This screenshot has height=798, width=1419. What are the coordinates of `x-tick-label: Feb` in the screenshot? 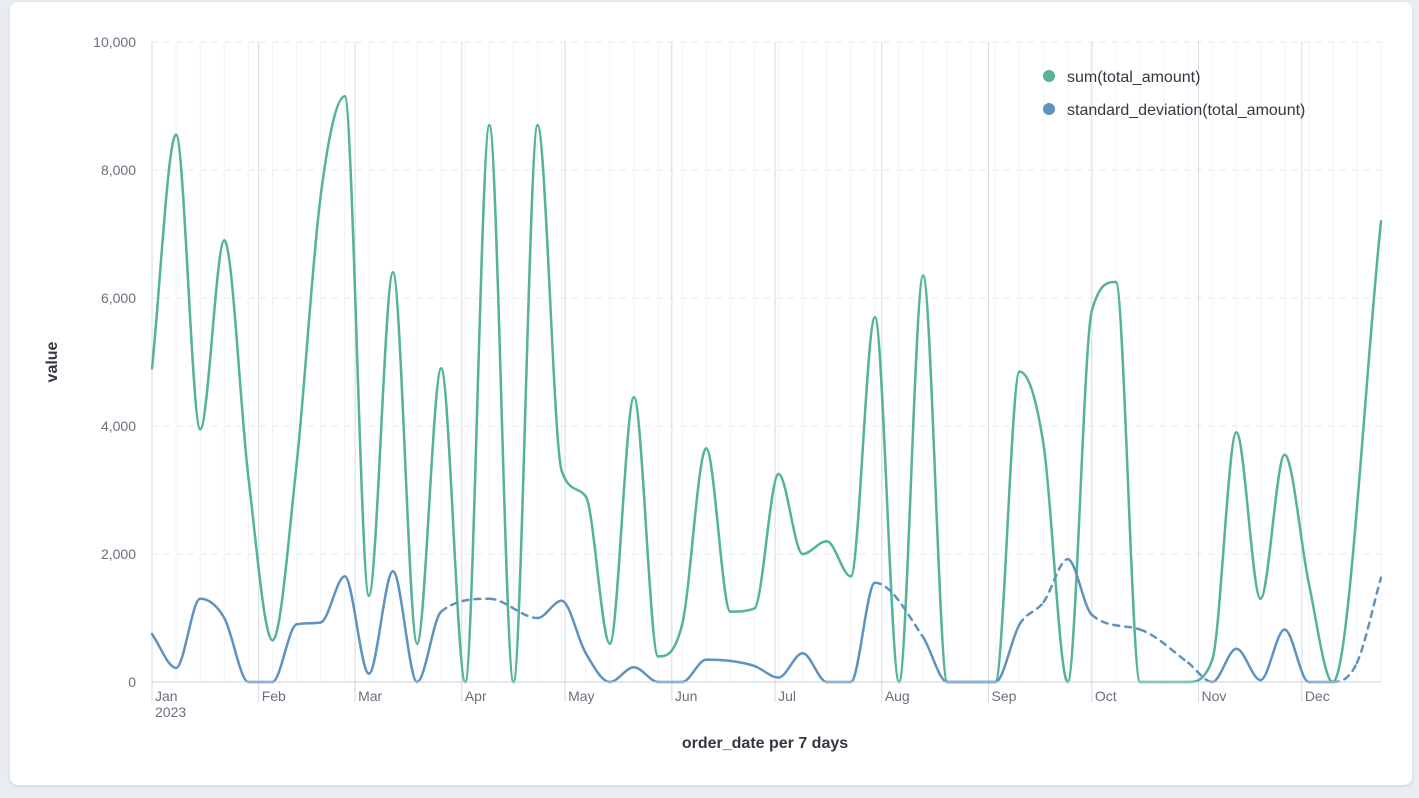 It's located at (274, 696).